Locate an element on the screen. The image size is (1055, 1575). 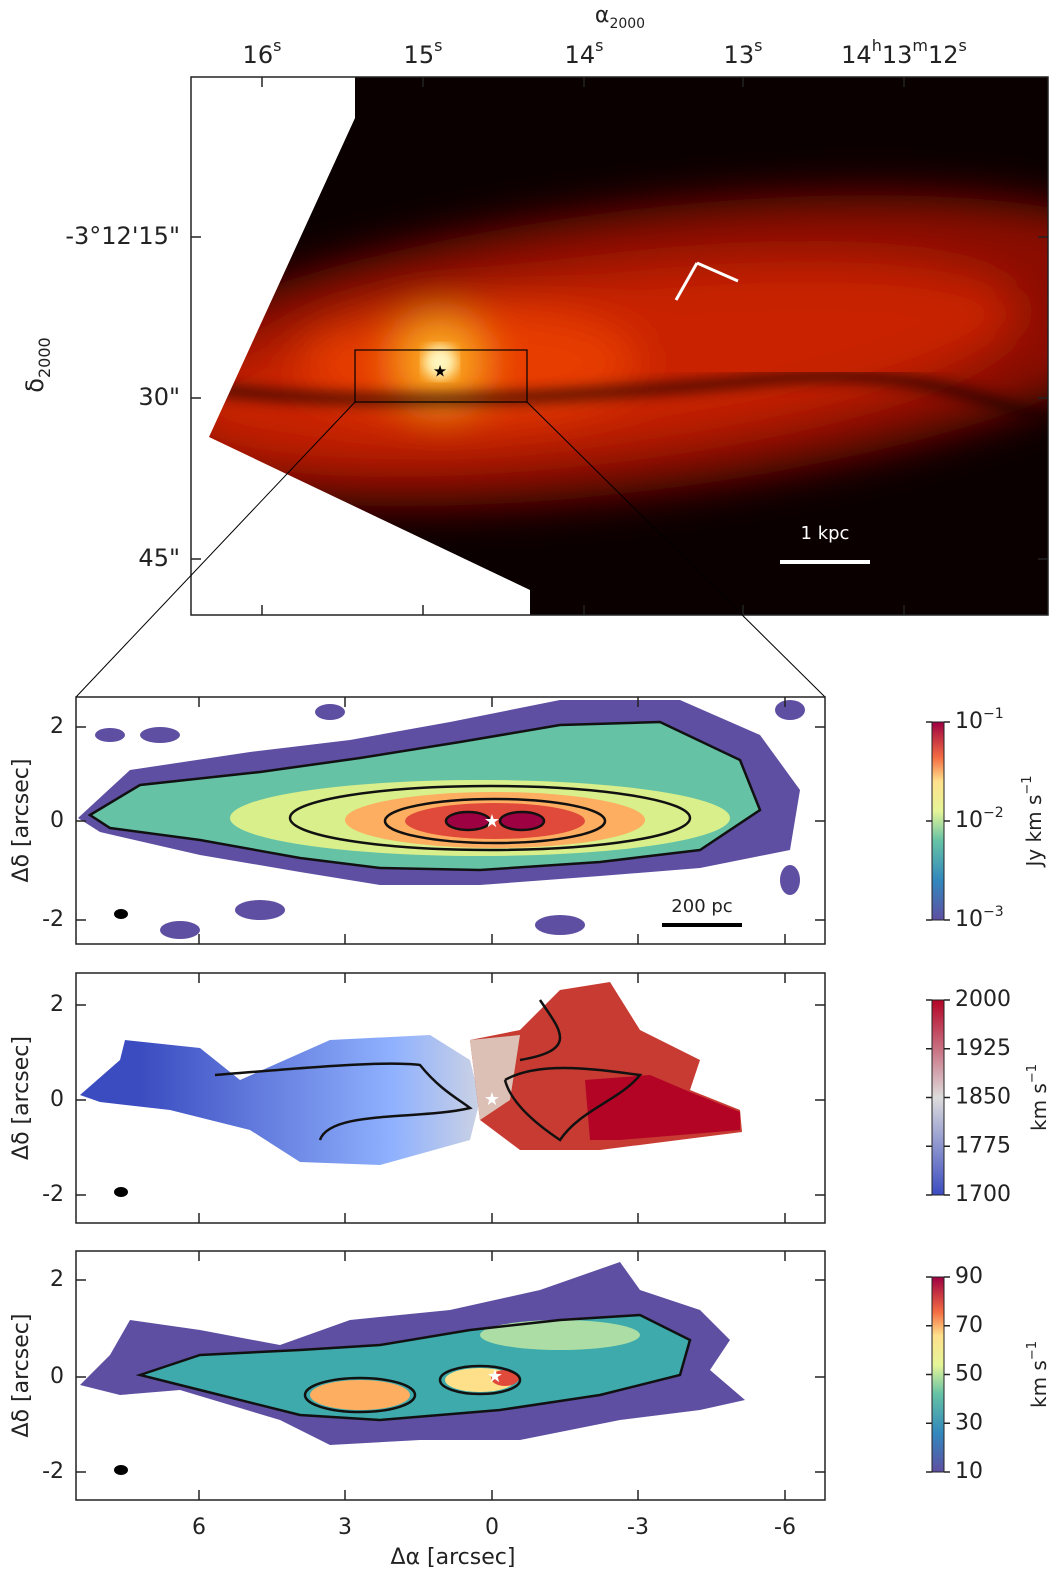
scale-bar-label: 200 pc is located at coordinates (701, 906).